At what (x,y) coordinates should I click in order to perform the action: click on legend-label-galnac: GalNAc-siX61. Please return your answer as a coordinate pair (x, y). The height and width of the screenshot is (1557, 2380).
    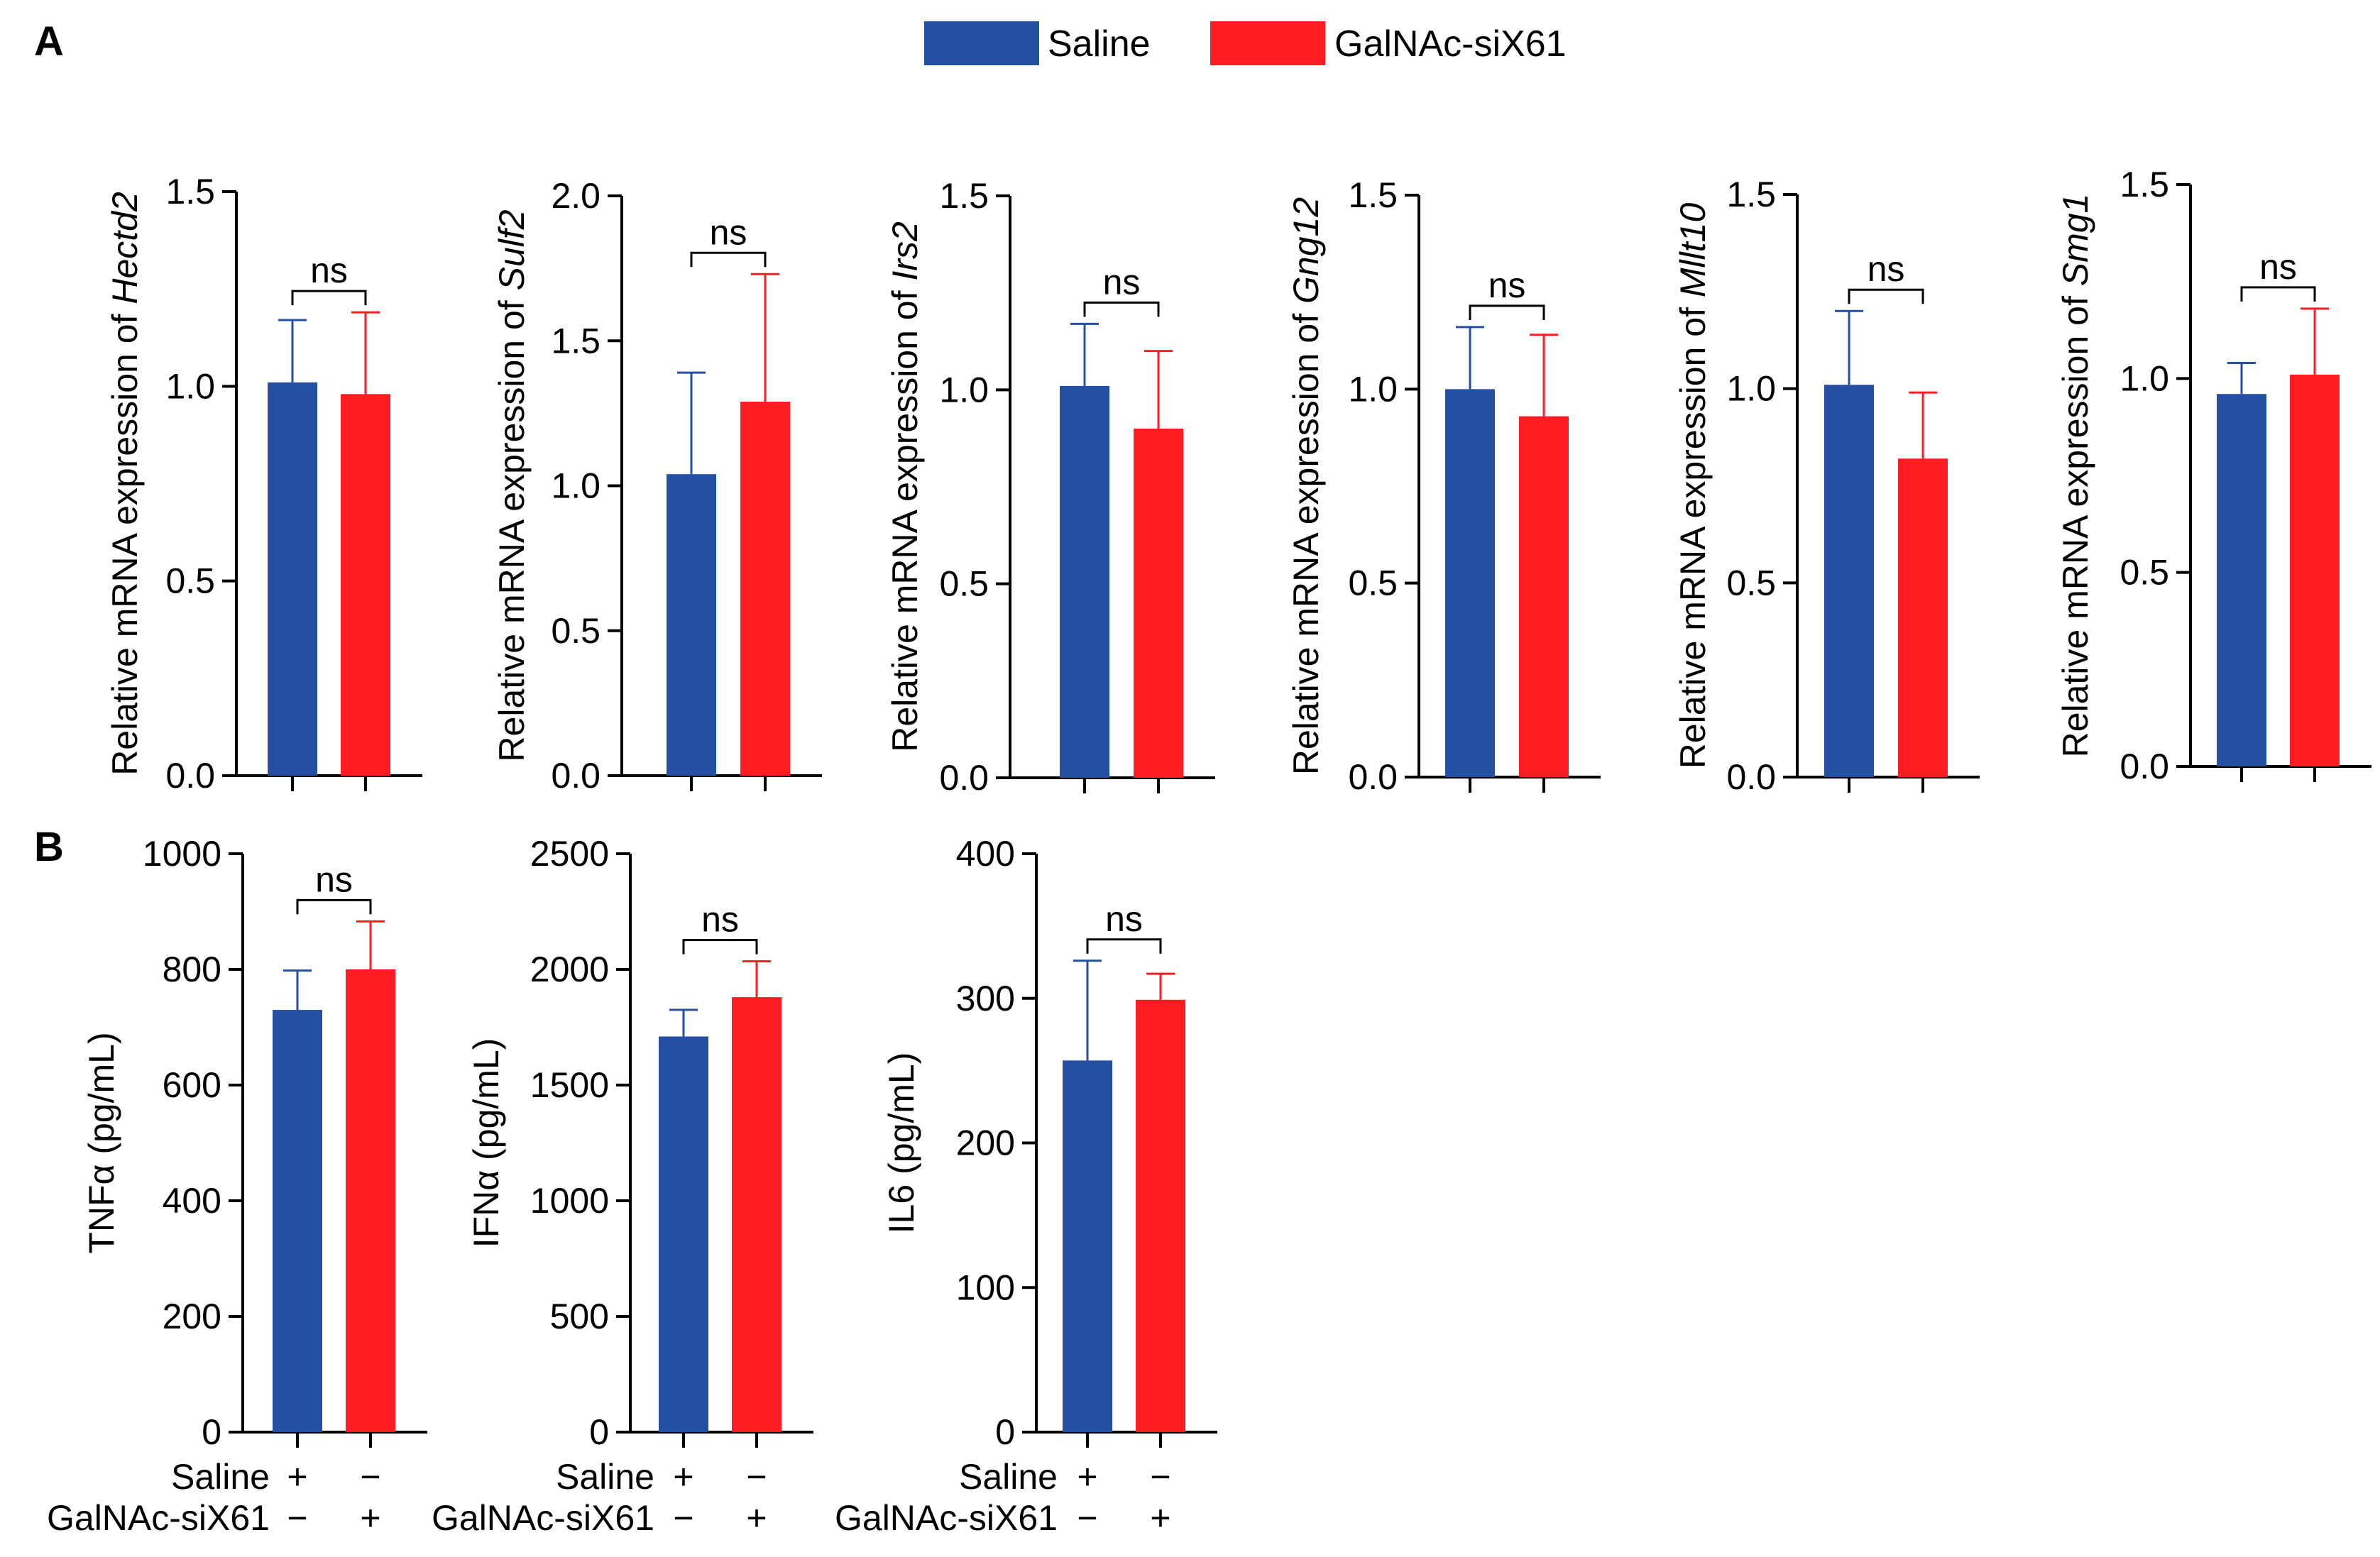
    Looking at the image, I should click on (1450, 44).